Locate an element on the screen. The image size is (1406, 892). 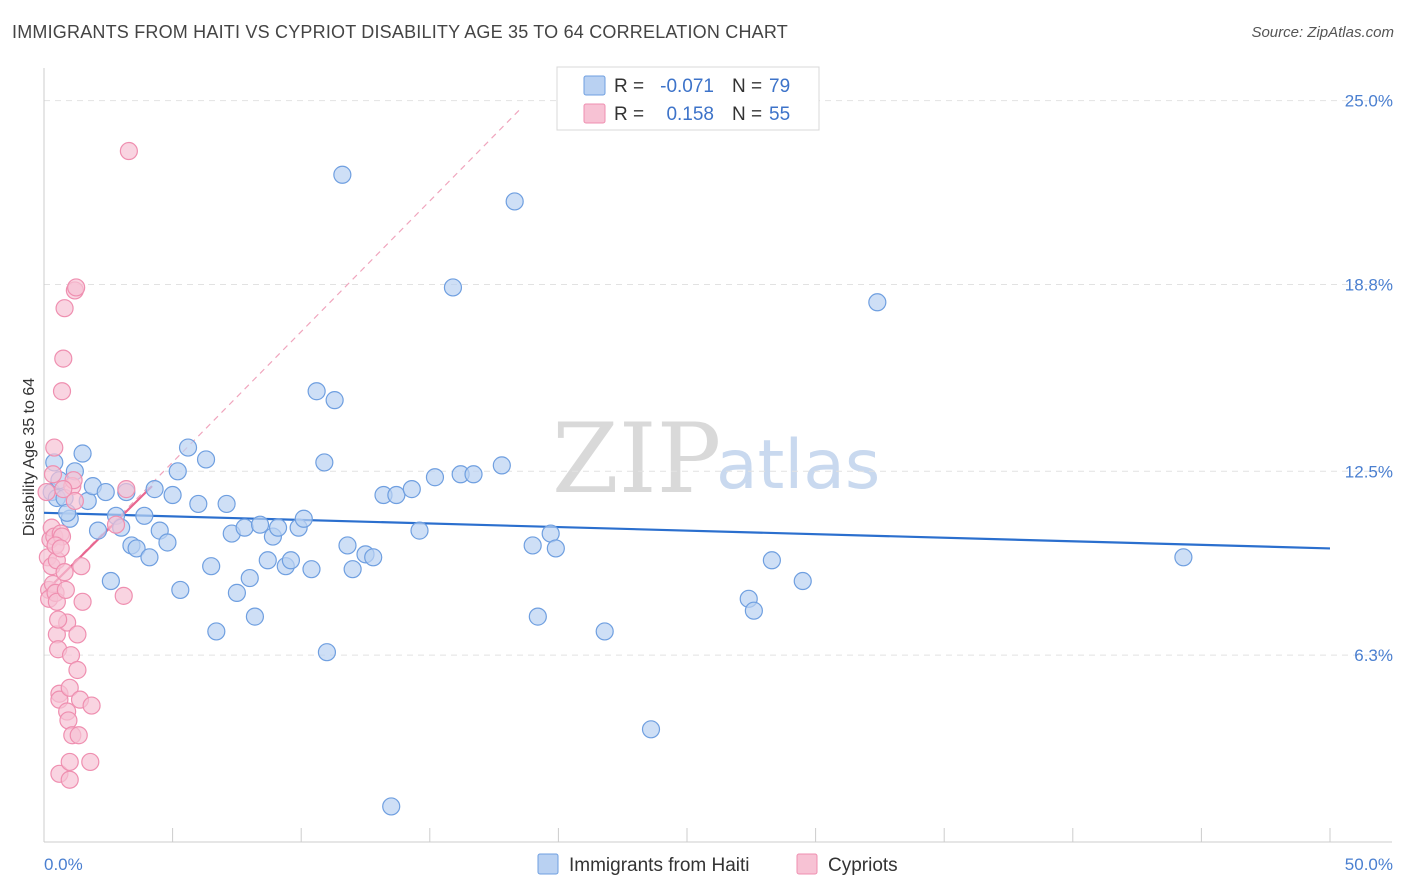
legend-r-value-cypriots: 0.158 is located at coordinates (690, 114).